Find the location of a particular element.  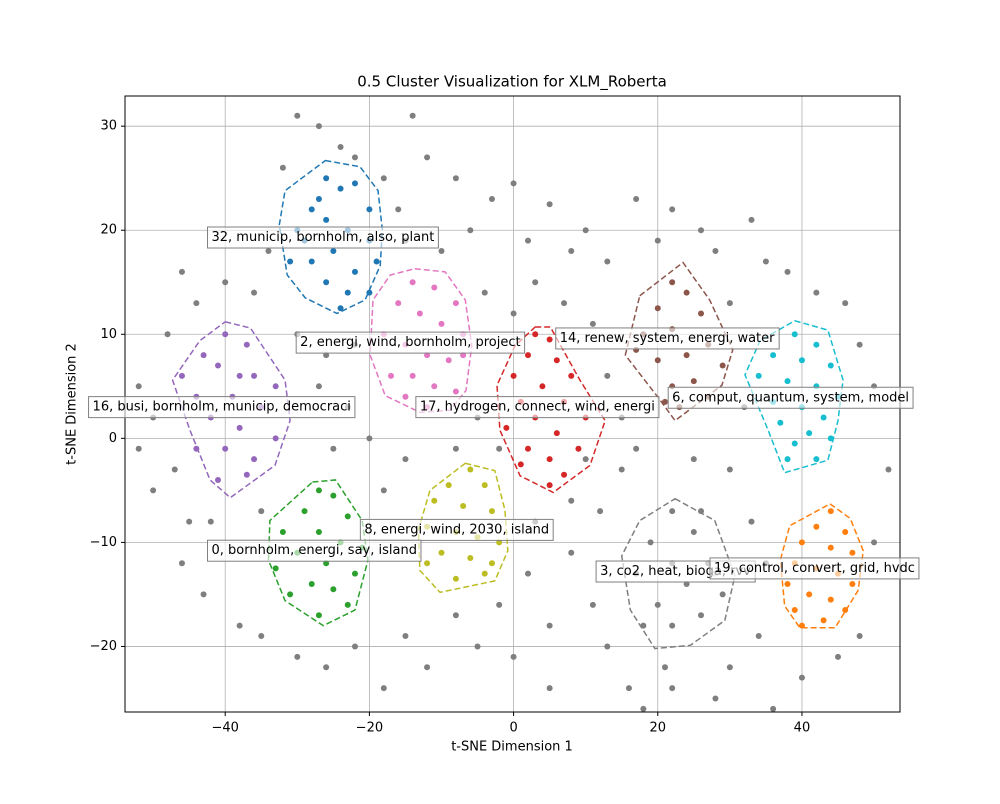

y-tick-label: 20 is located at coordinates (108, 230).